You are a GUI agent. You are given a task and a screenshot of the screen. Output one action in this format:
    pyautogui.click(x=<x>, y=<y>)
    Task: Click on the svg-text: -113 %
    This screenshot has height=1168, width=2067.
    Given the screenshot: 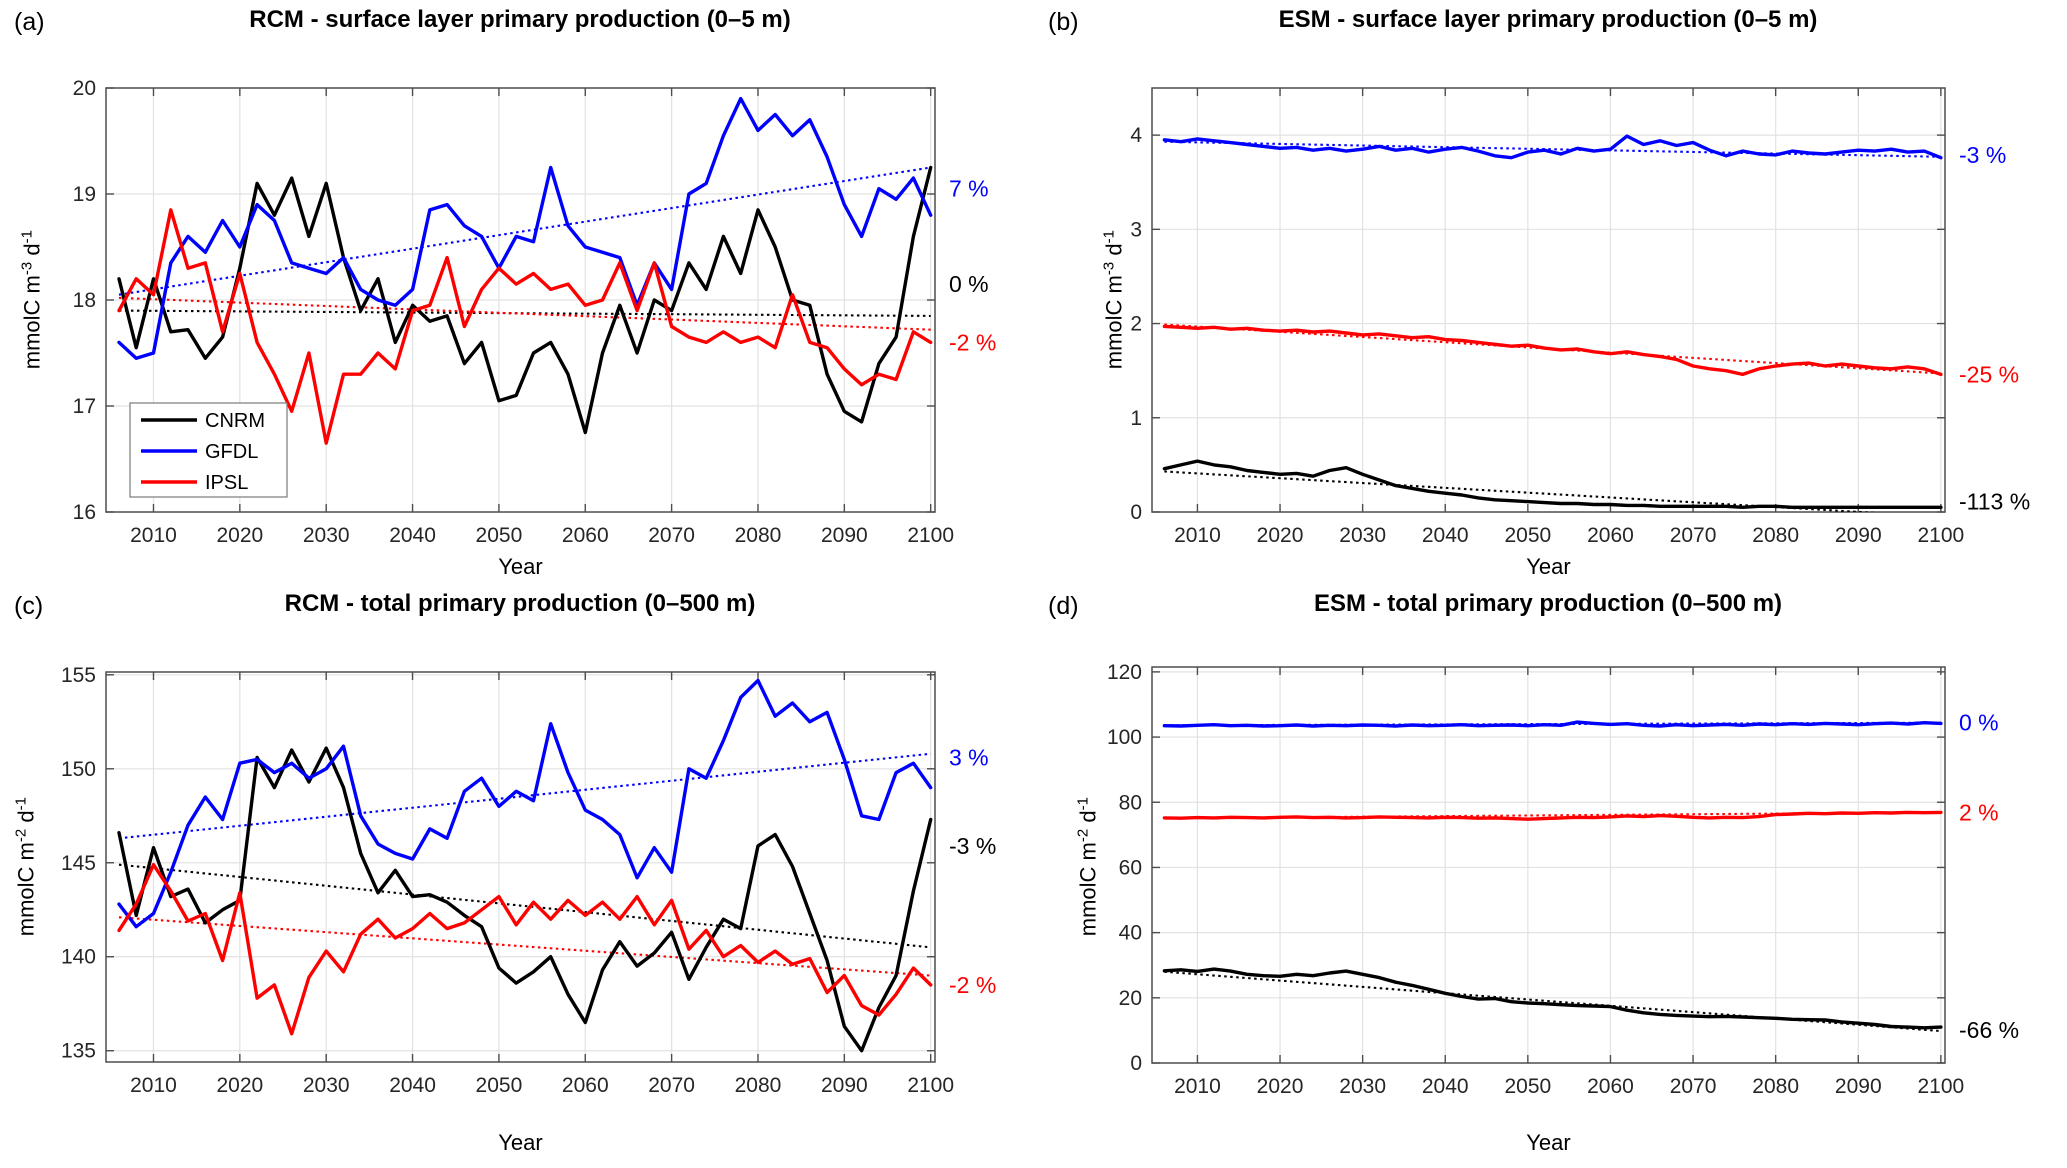 What is the action you would take?
    pyautogui.click(x=1994, y=502)
    